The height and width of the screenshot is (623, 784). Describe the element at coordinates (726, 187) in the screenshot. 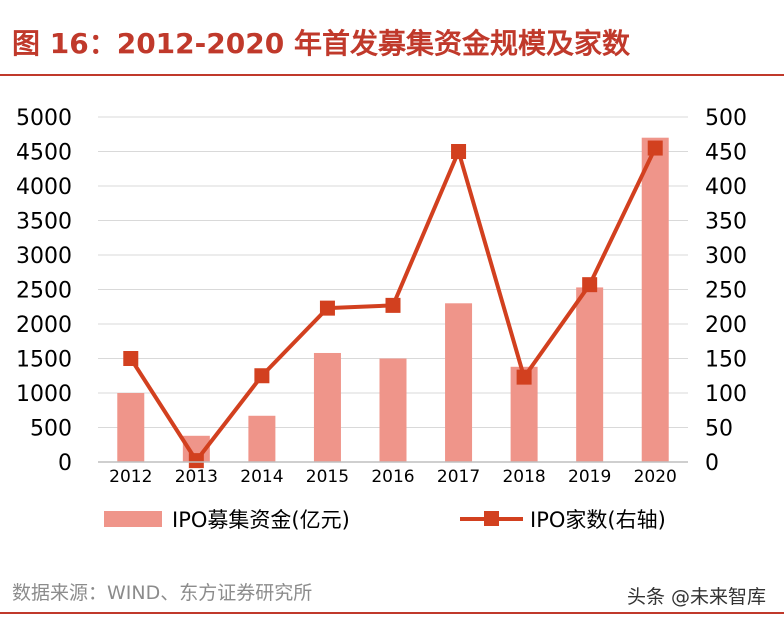

I see `y-right-tick-label: 400` at that location.